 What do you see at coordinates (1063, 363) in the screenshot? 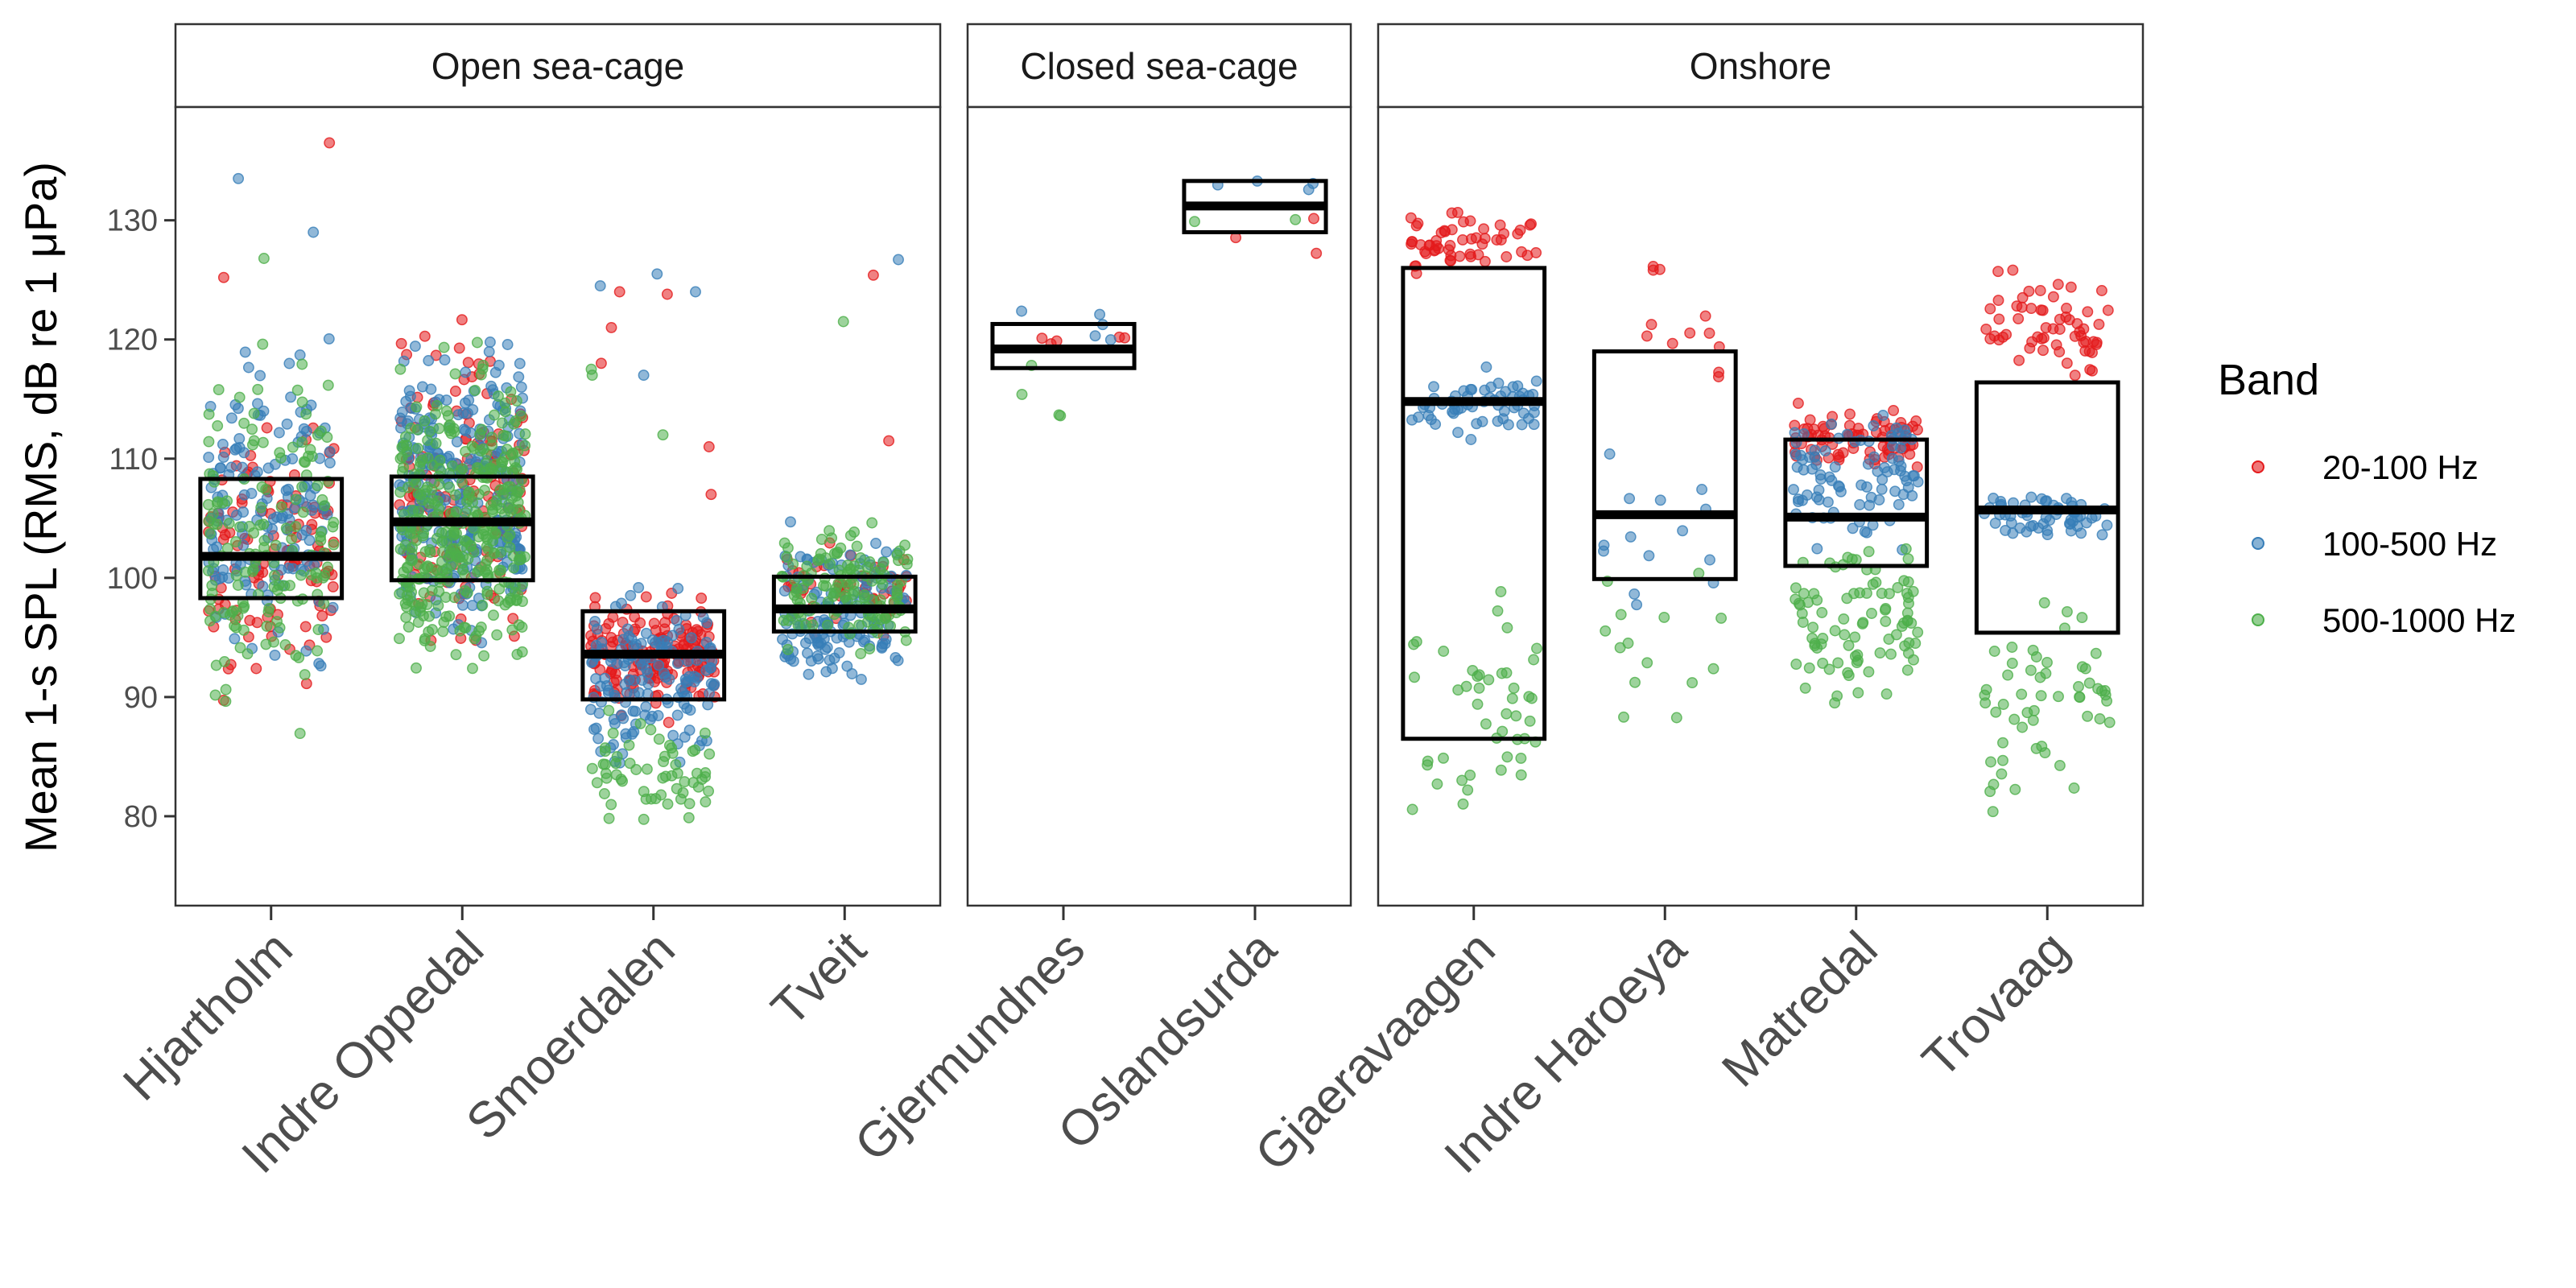
I see `group-gjermundnes` at bounding box center [1063, 363].